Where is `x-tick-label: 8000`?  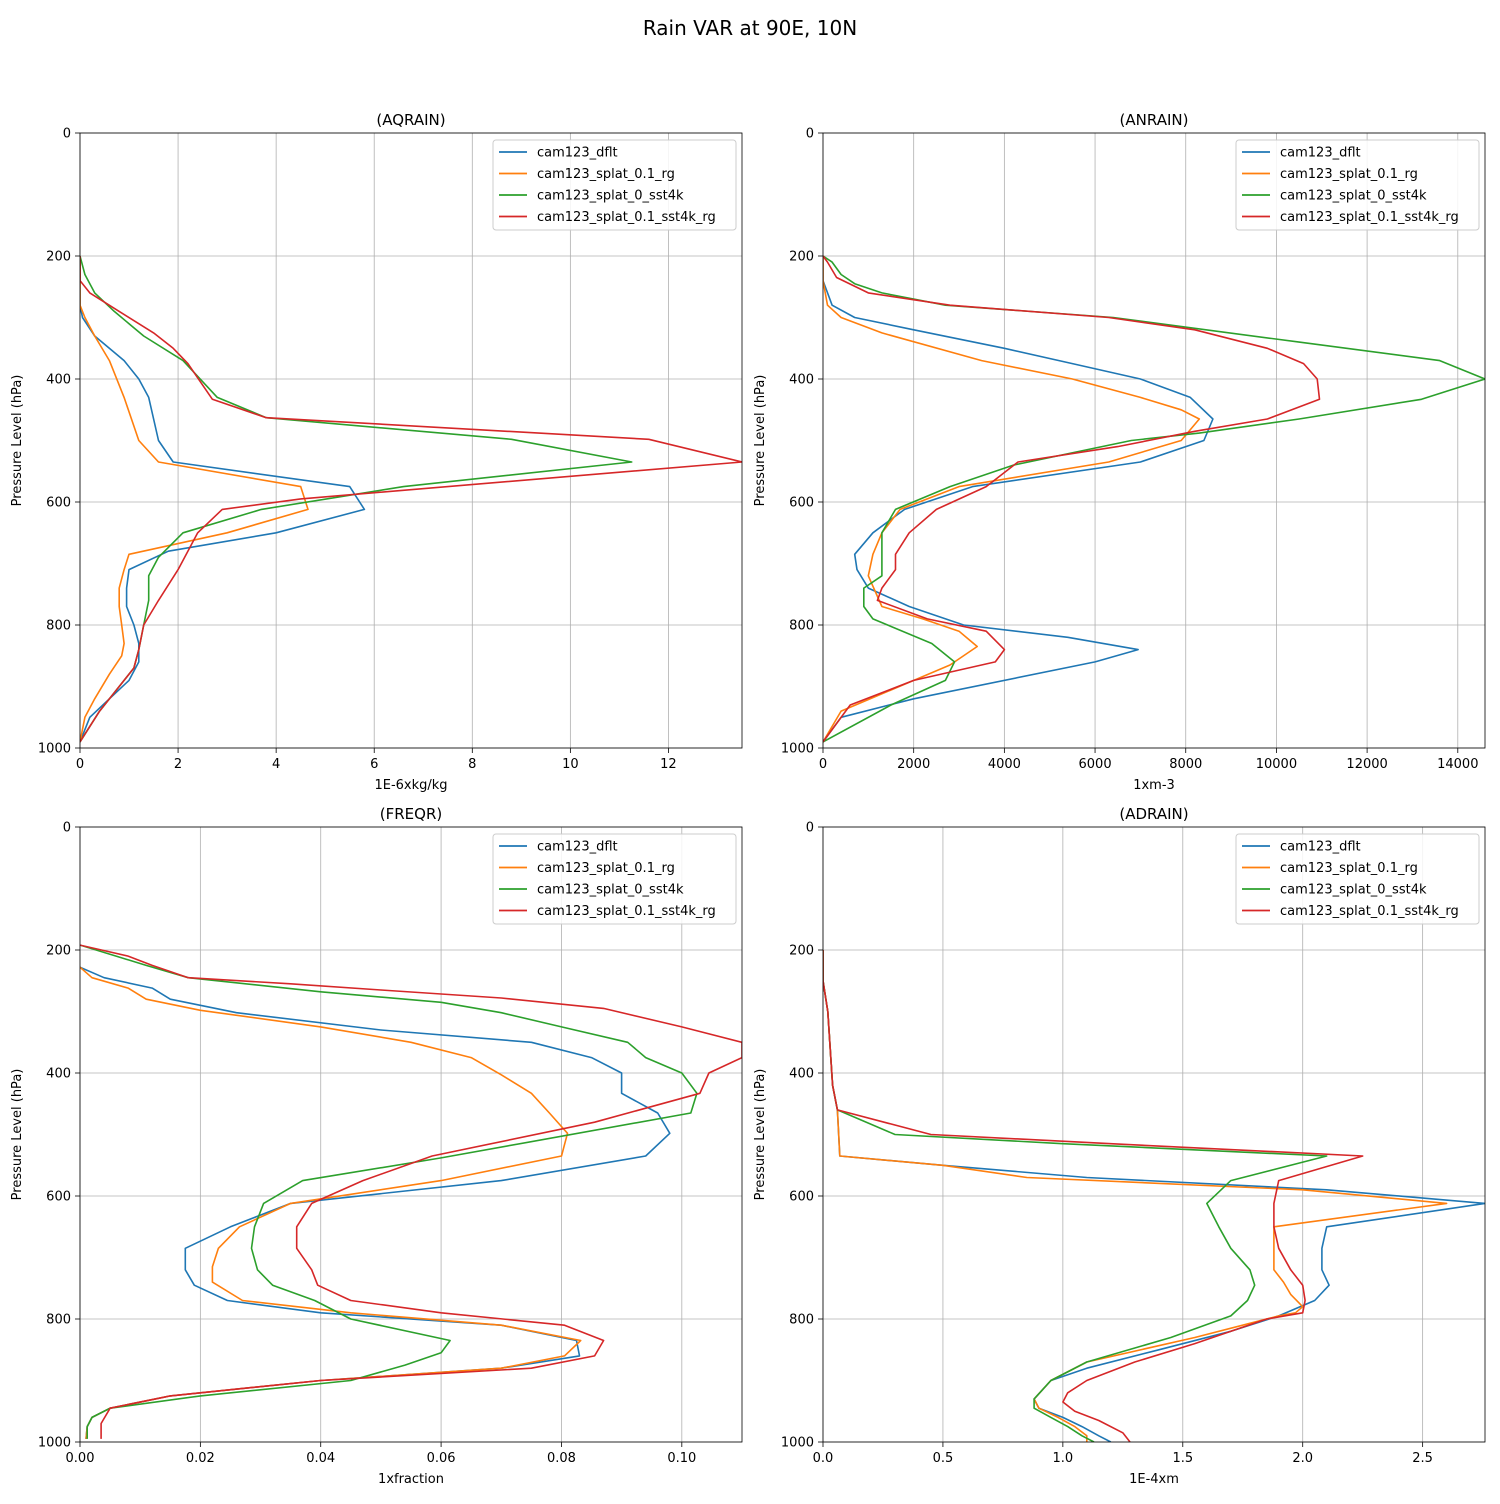
x-tick-label: 8000 is located at coordinates (1185, 764).